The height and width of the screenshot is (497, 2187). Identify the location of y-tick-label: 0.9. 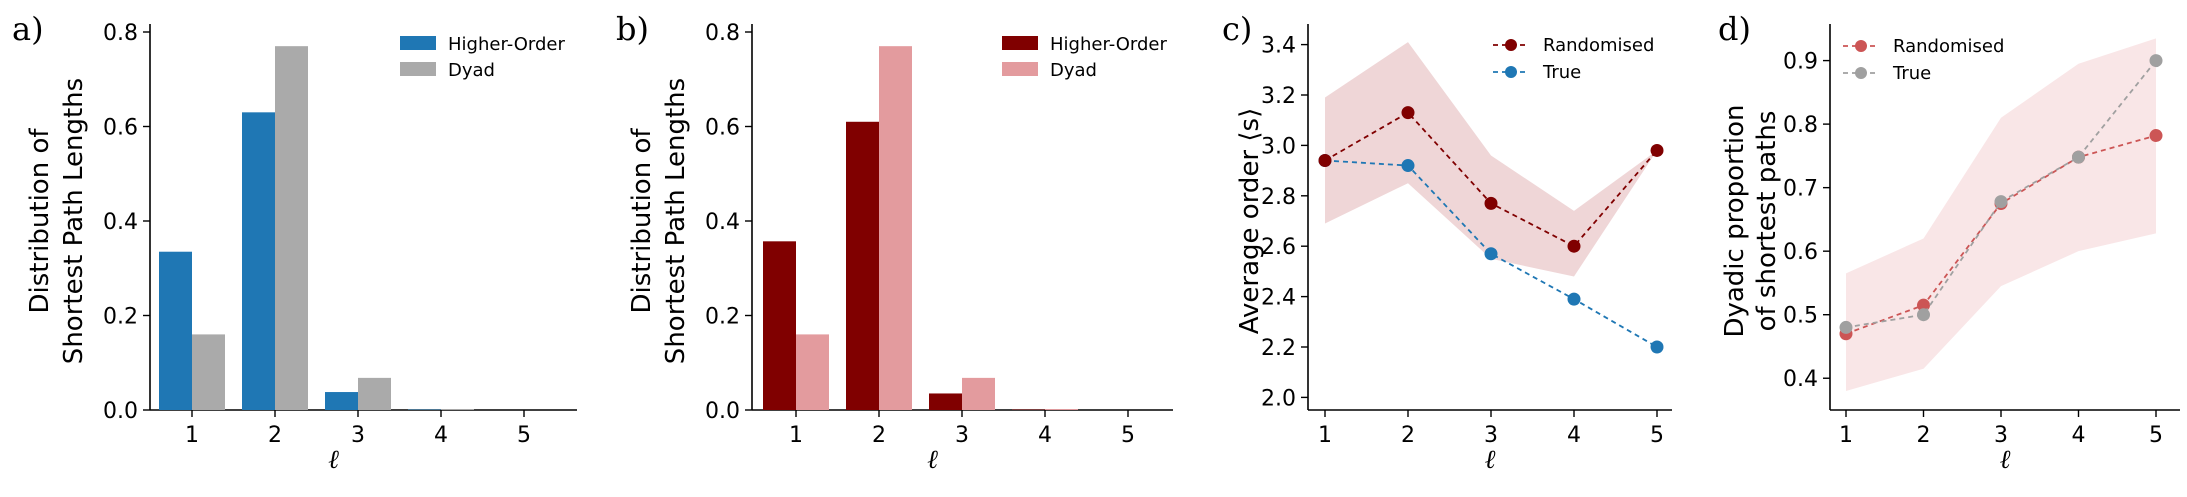
(1800, 62).